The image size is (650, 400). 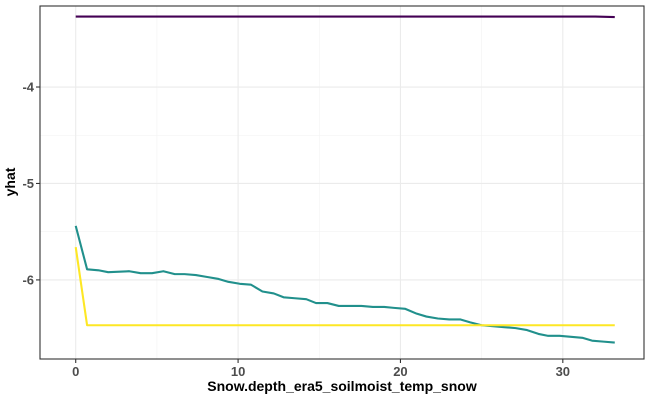 I want to click on x-tick-label: 20, so click(x=400, y=371).